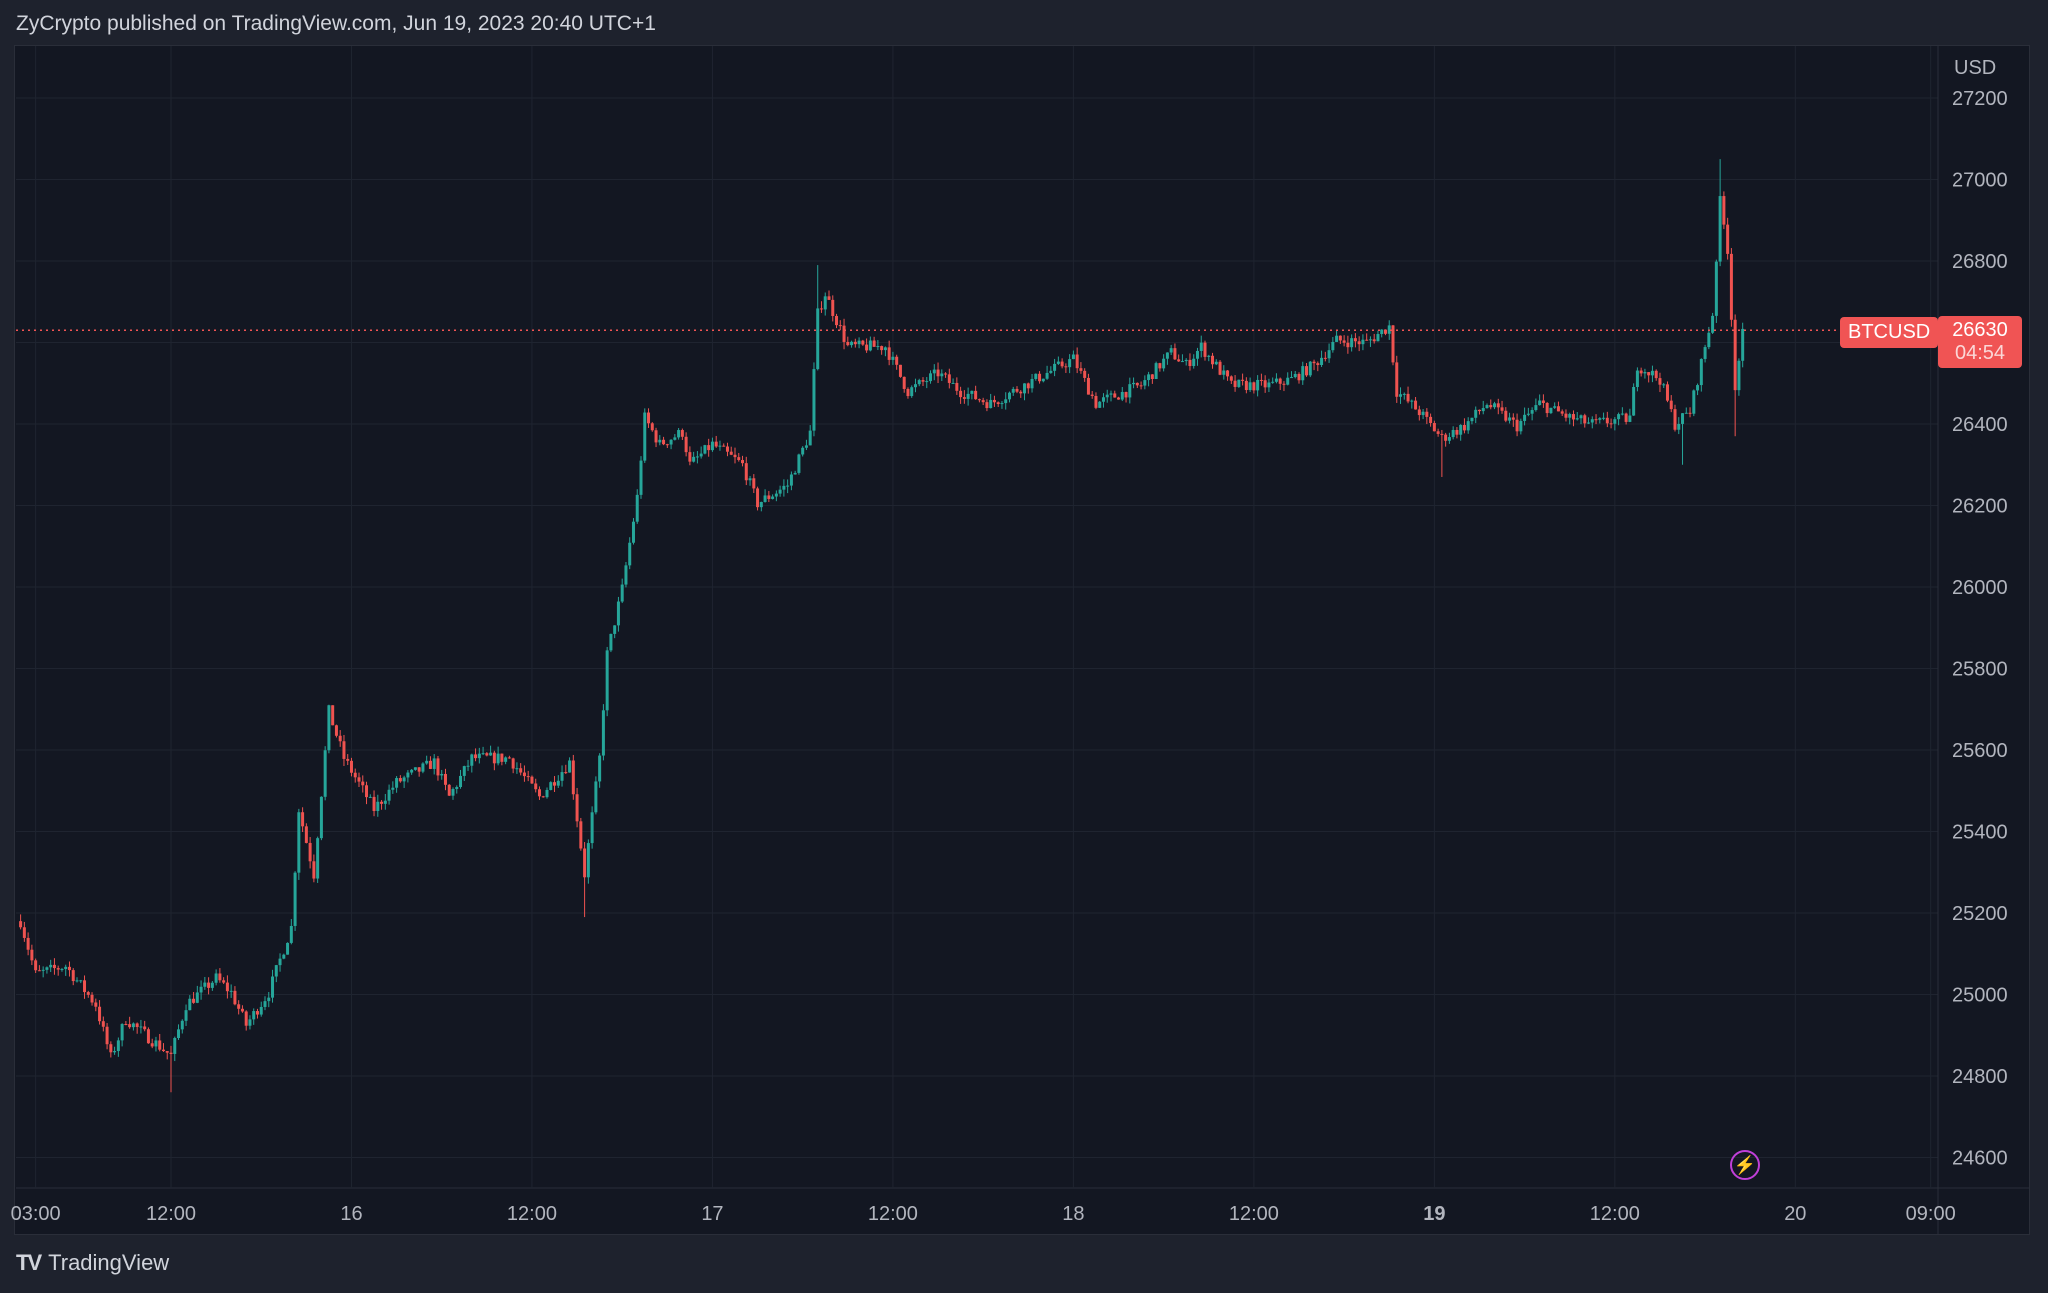 This screenshot has width=2048, height=1293. I want to click on footer-brand: TradingView, so click(109, 1262).